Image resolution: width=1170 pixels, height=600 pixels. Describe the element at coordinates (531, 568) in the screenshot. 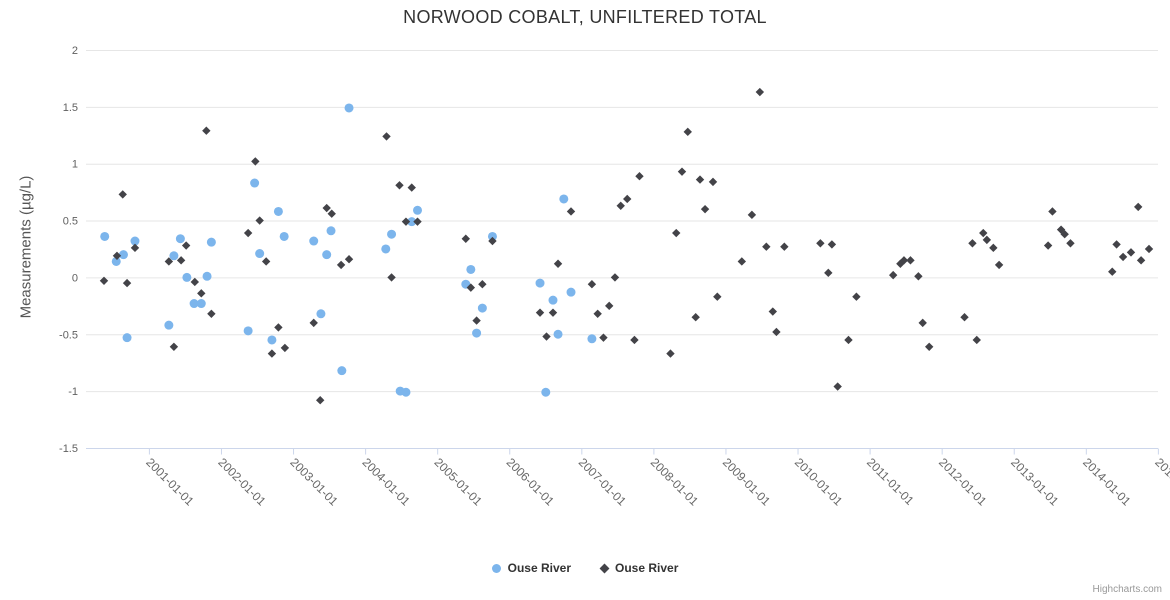

I see `legend-item-ouse-river-1: Ouse River` at that location.